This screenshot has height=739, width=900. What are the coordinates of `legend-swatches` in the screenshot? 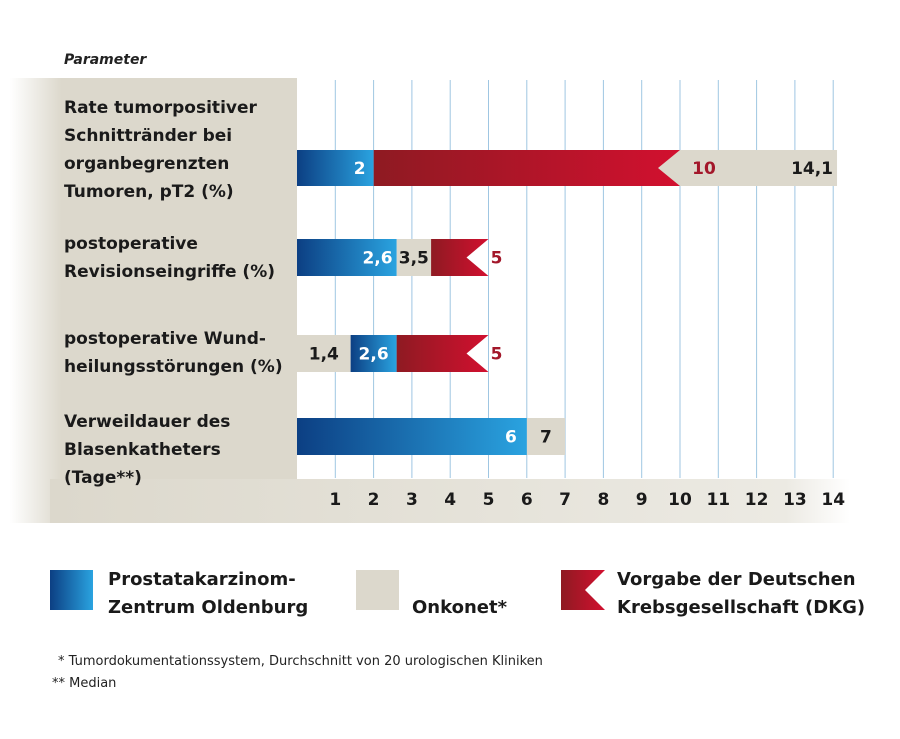 It's located at (327, 590).